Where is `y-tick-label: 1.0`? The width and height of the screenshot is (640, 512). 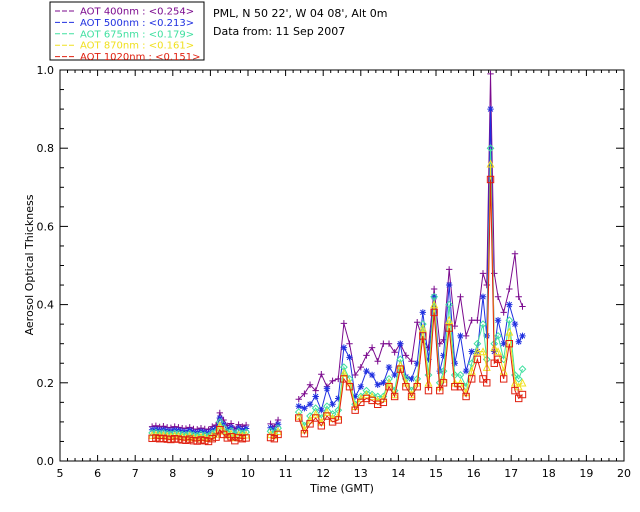
y-tick-label: 1.0 is located at coordinates (46, 70).